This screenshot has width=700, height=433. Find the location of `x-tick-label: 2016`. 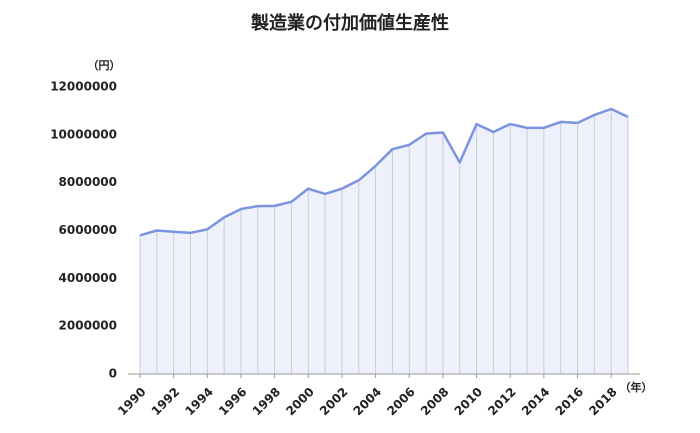

x-tick-label: 2016 is located at coordinates (570, 402).